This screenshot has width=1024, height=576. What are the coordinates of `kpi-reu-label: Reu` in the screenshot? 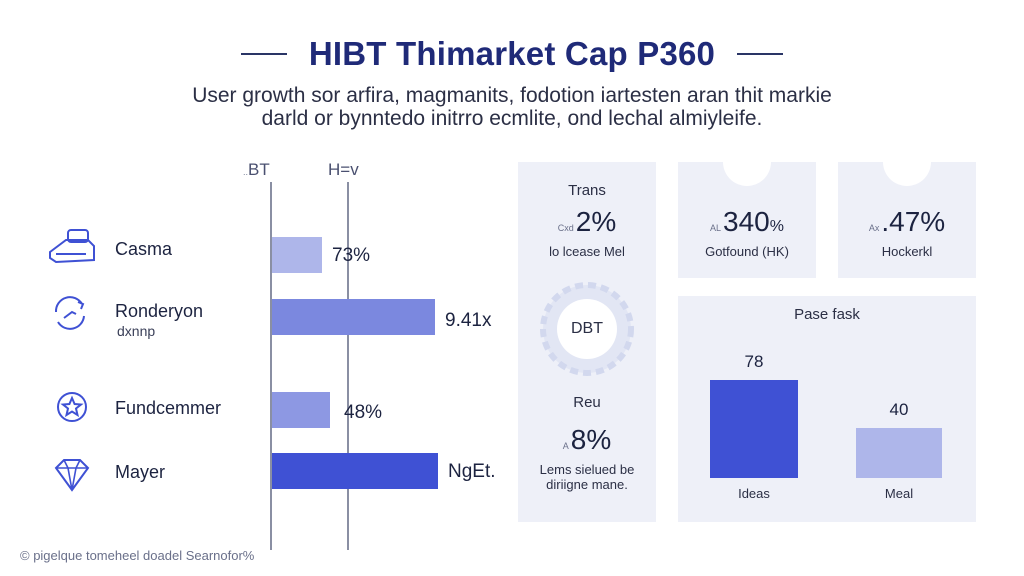 It's located at (587, 402).